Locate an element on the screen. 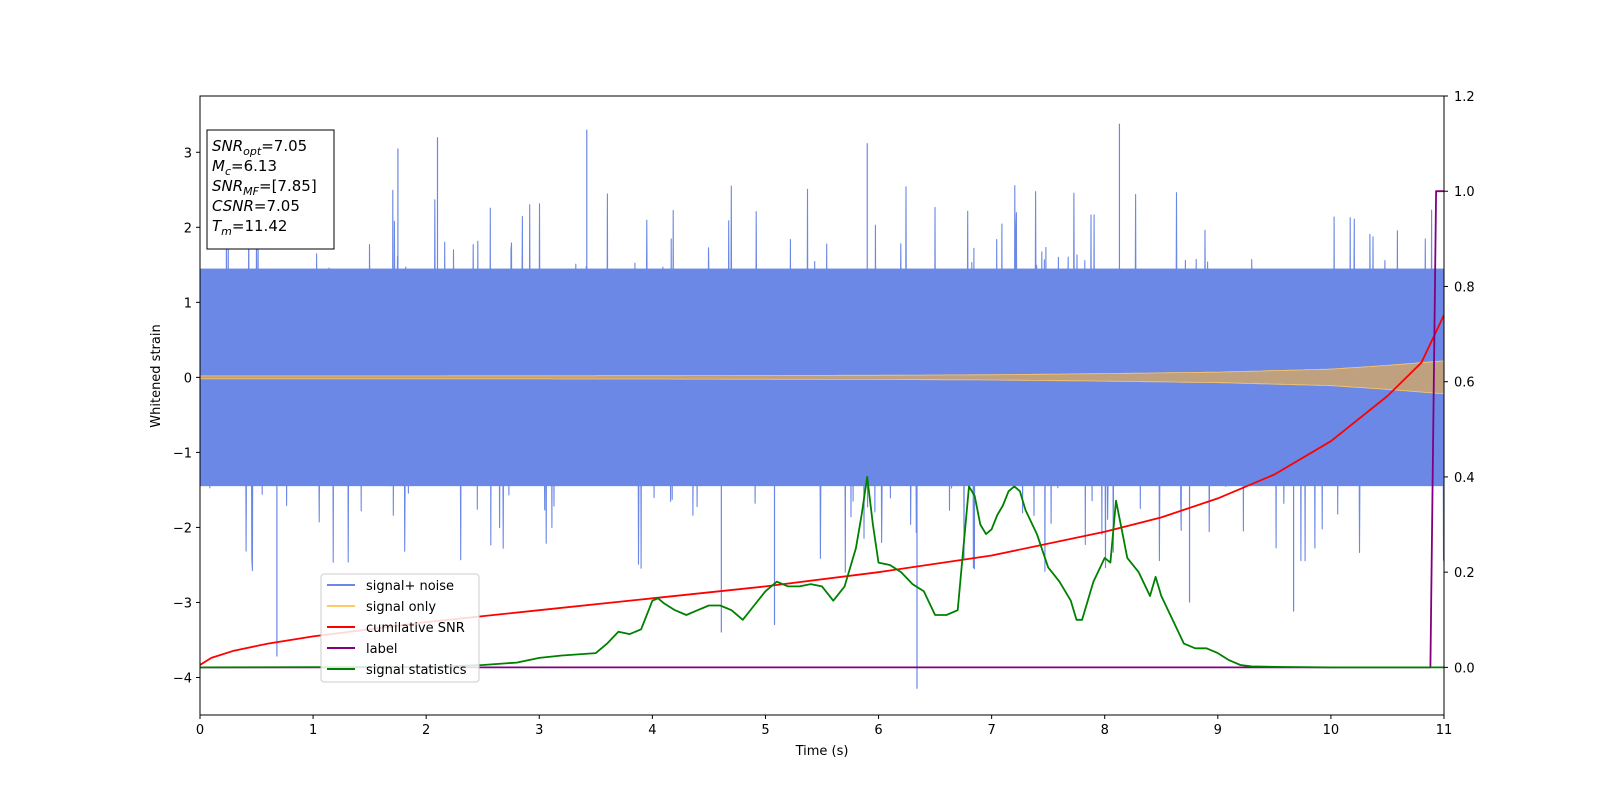 This screenshot has width=1600, height=800. x-tick-label: 11 is located at coordinates (1444, 730).